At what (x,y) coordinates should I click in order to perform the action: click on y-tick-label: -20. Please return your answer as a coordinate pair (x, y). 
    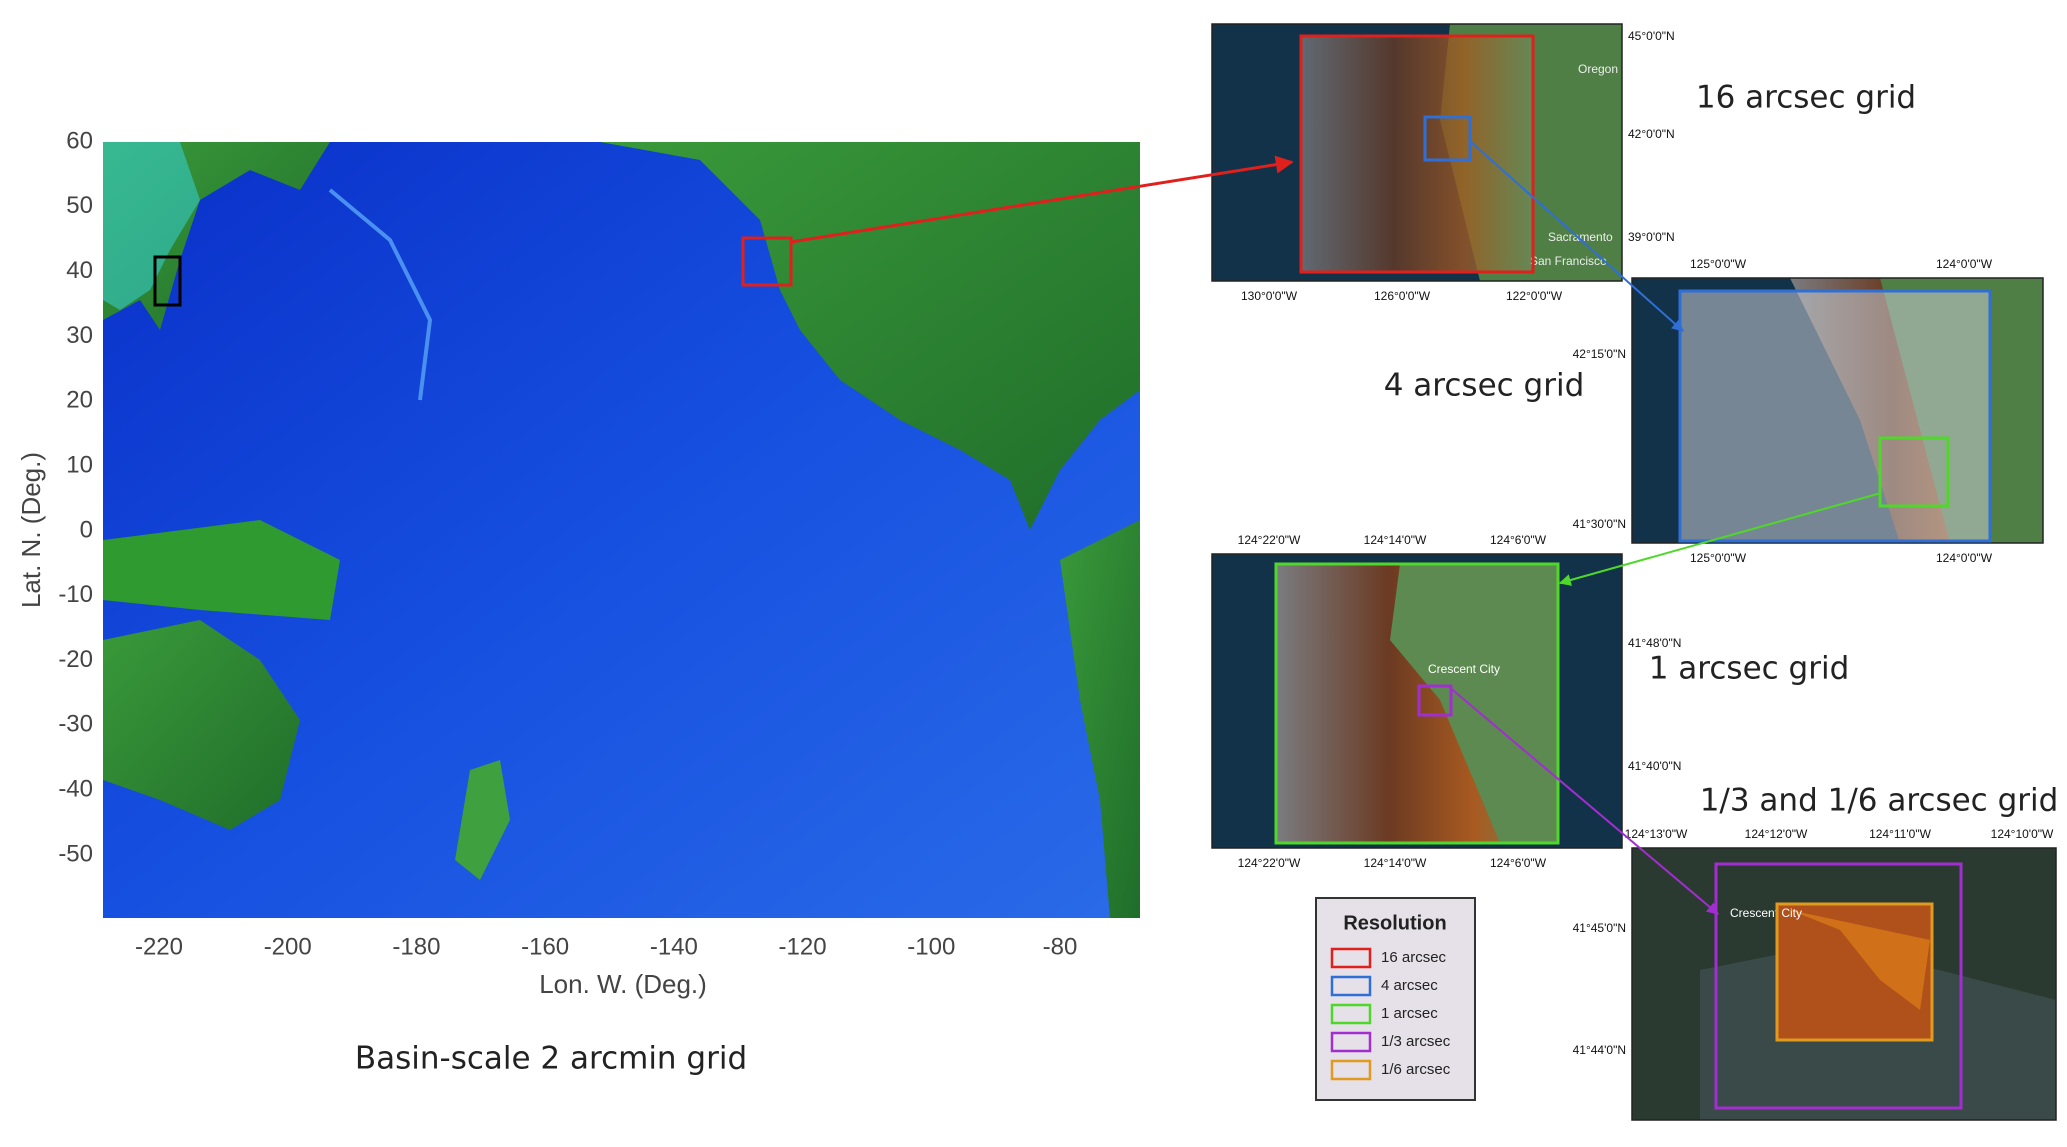
    Looking at the image, I should click on (75, 659).